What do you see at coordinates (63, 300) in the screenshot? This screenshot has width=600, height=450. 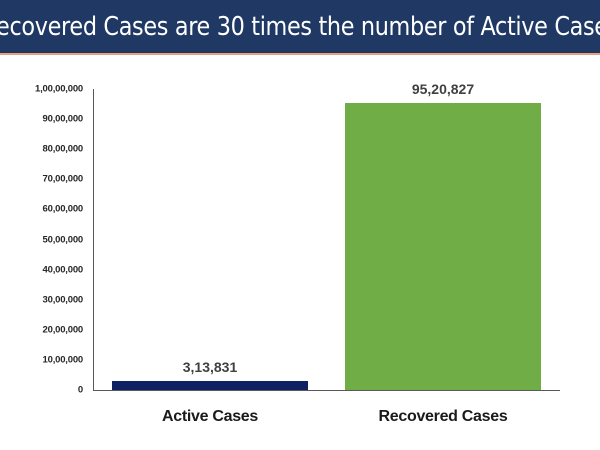 I see `y-tick-label: 30,00,000` at bounding box center [63, 300].